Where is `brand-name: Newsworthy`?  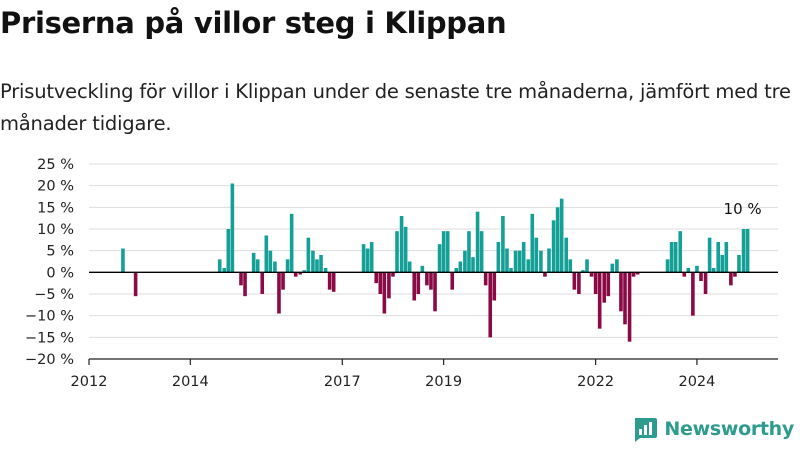
brand-name: Newsworthy is located at coordinates (729, 429).